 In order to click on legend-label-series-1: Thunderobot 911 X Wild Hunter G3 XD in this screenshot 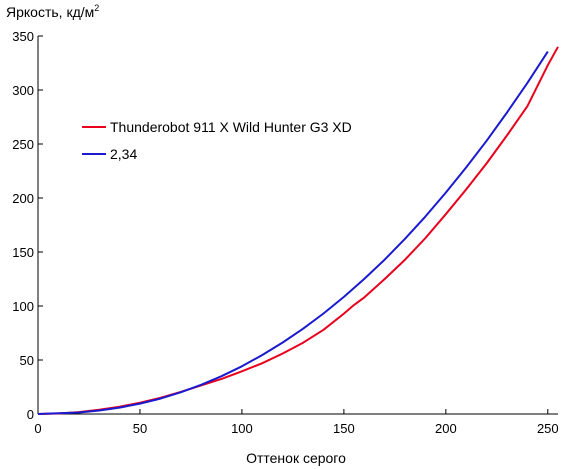, I will do `click(231, 127)`.